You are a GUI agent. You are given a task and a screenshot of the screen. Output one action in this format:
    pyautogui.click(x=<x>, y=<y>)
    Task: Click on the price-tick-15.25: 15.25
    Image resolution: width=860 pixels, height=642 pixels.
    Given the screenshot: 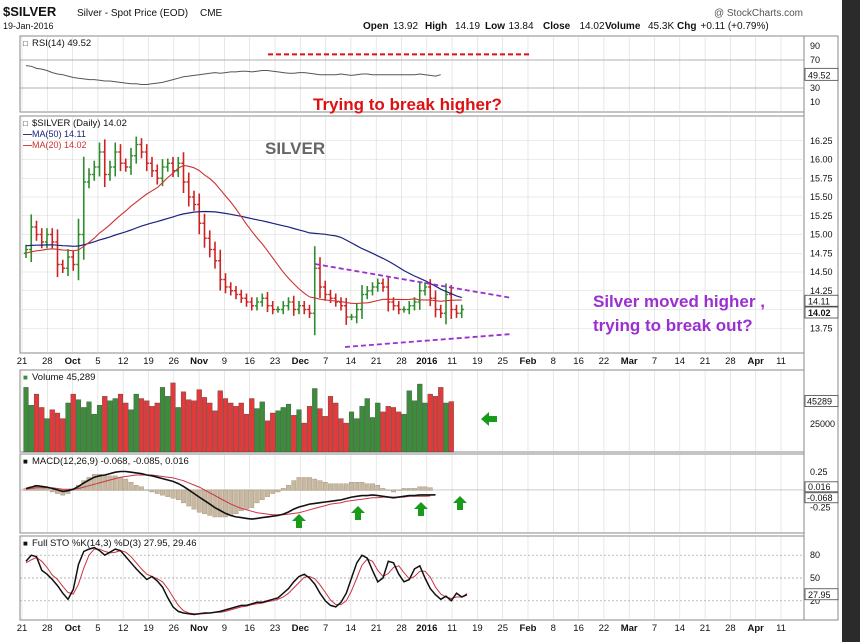 What is the action you would take?
    pyautogui.click(x=821, y=216)
    